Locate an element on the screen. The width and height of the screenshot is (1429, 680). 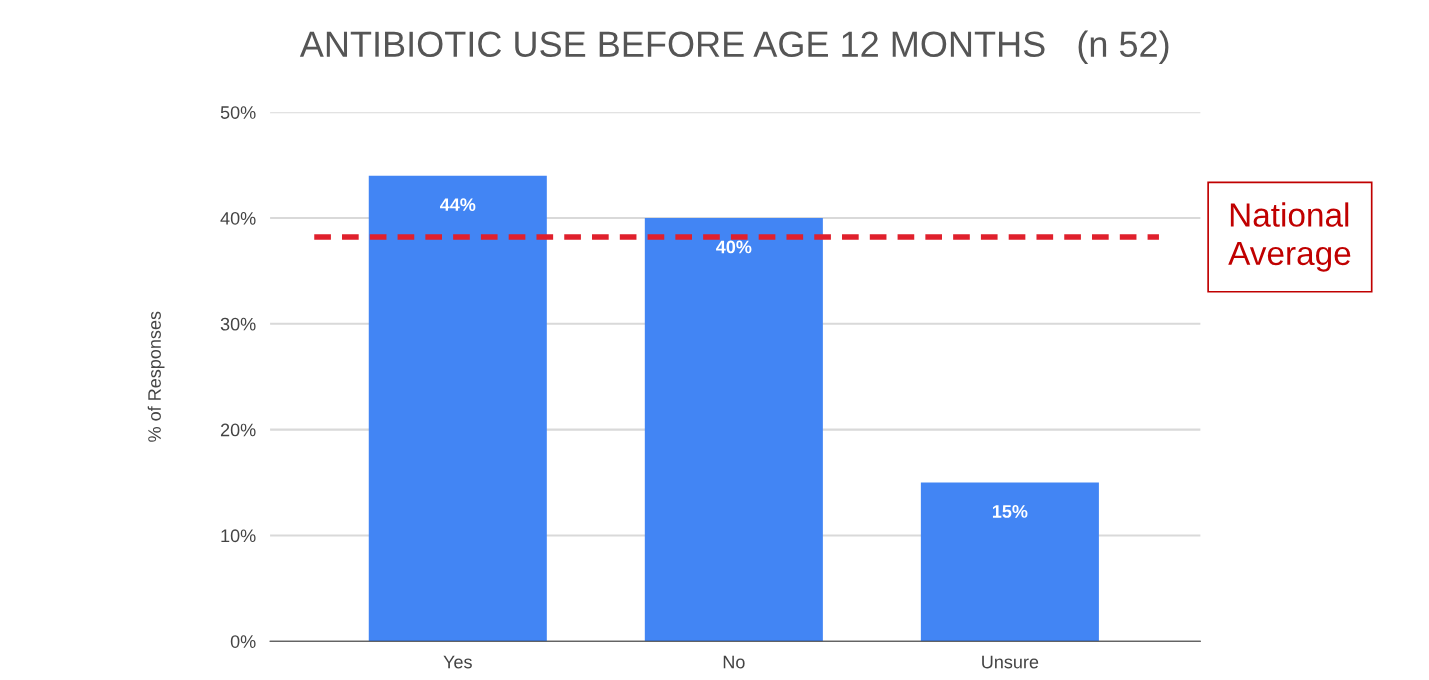
data-label: 15% is located at coordinates (1010, 511).